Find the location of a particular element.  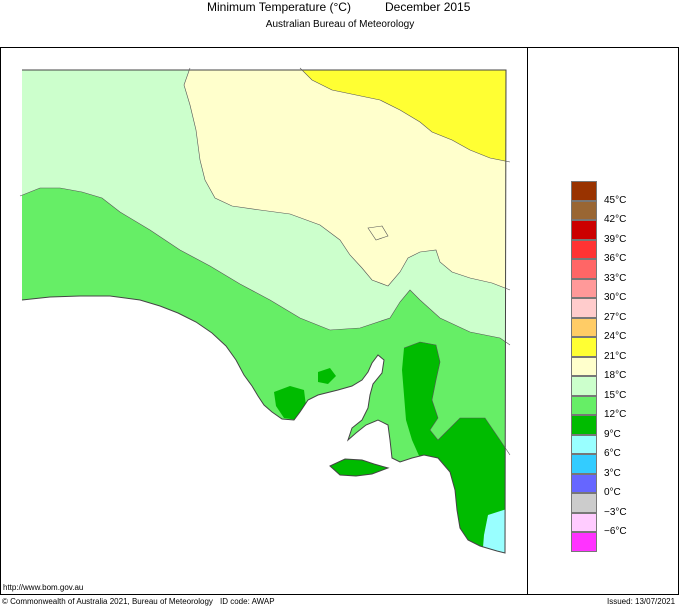

legend-label: 45°C is located at coordinates (615, 200).